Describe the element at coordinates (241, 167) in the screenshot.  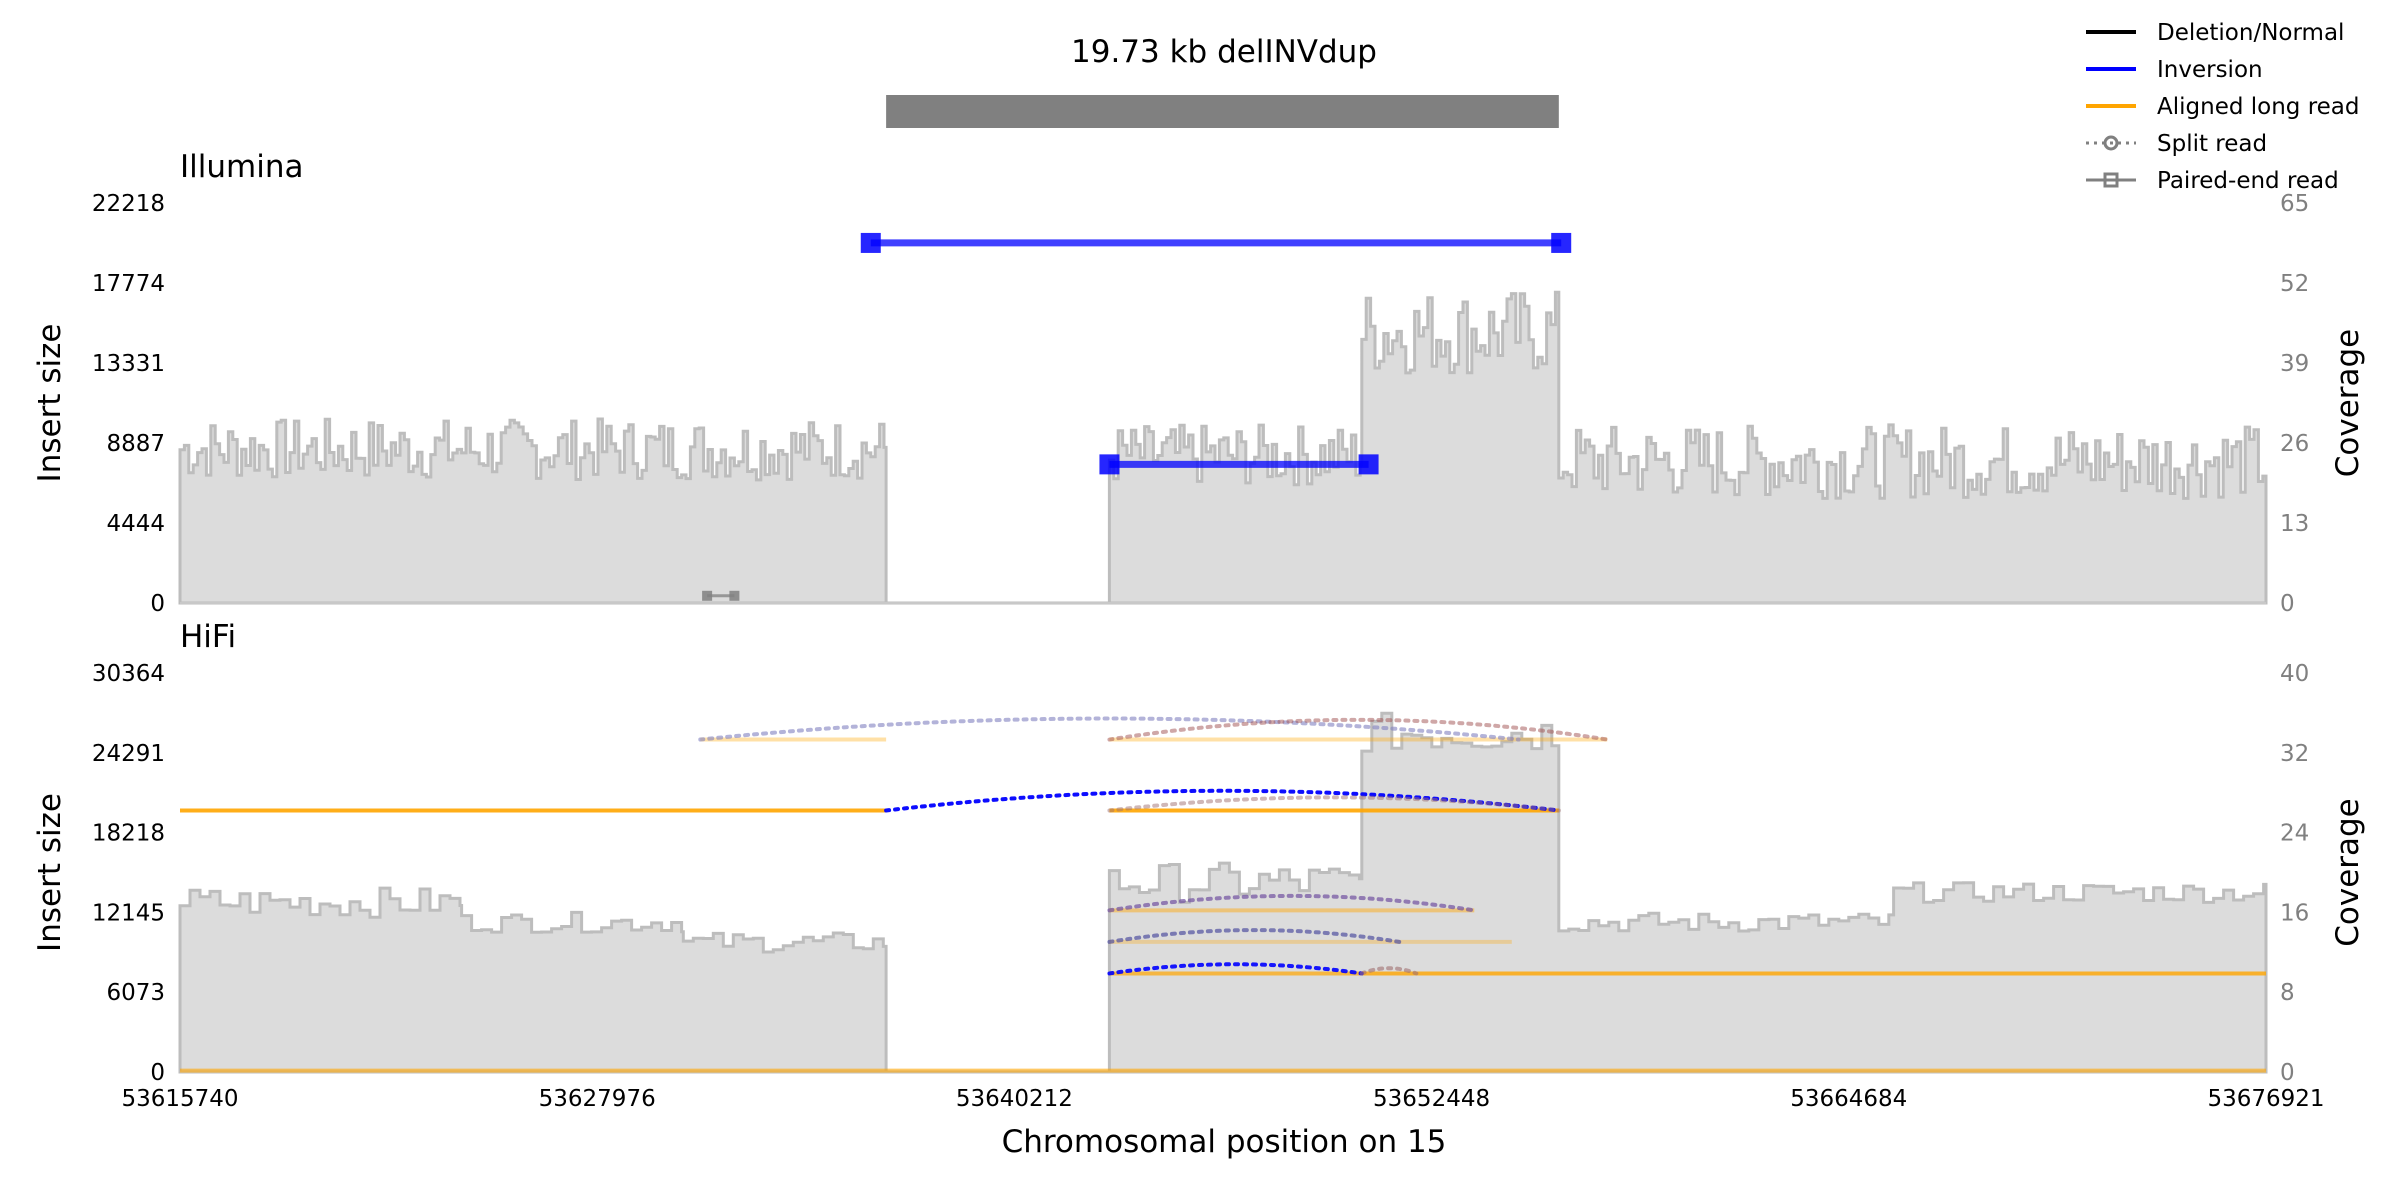
I see `panel-title: Illumina` at that location.